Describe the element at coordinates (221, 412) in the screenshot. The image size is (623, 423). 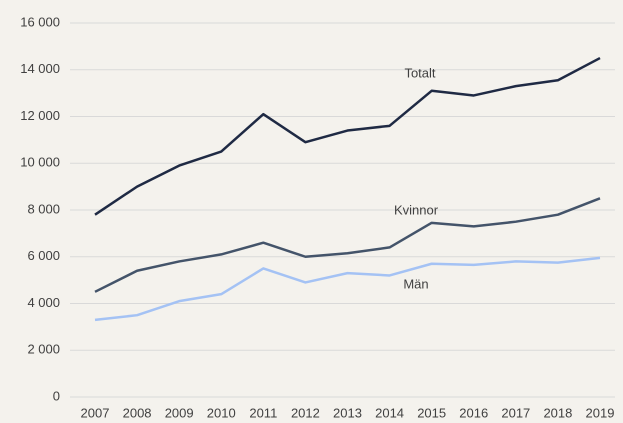
I see `x-tick-label: 2010` at that location.